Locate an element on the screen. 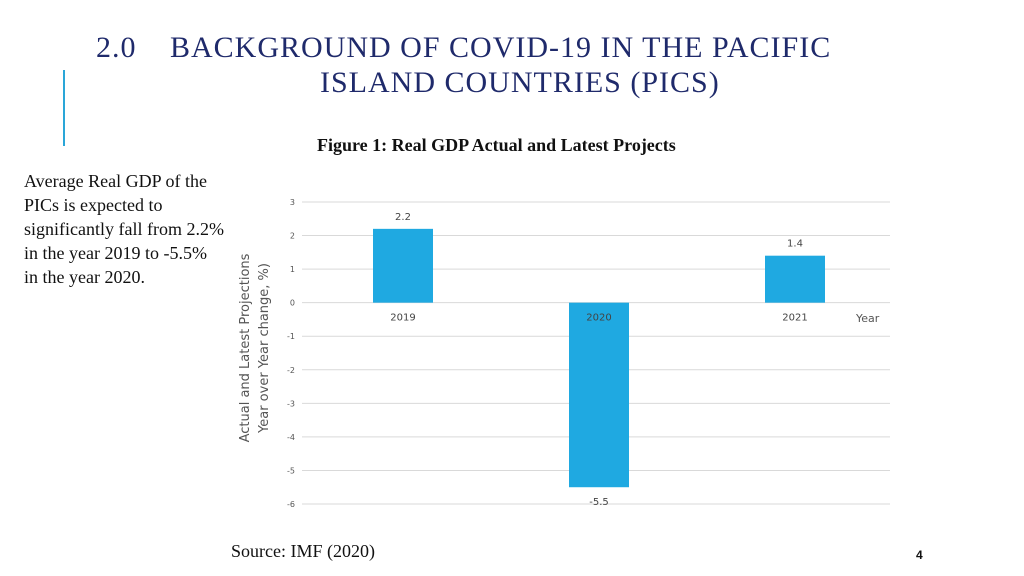 This screenshot has width=1024, height=576. bar-2020 is located at coordinates (599, 395).